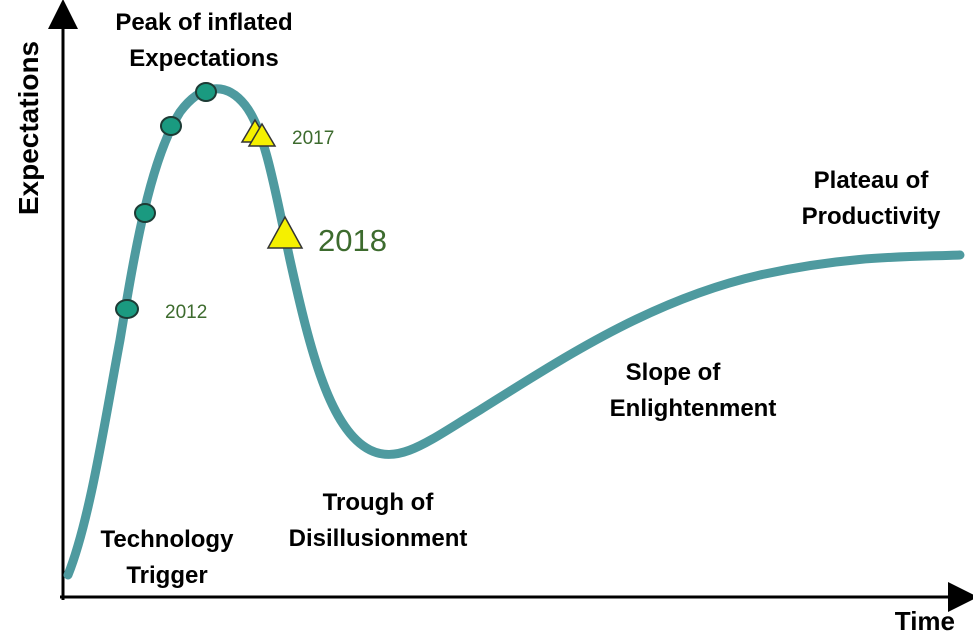 The width and height of the screenshot is (973, 636). What do you see at coordinates (871, 216) in the screenshot?
I see `phase-label: Productivity` at bounding box center [871, 216].